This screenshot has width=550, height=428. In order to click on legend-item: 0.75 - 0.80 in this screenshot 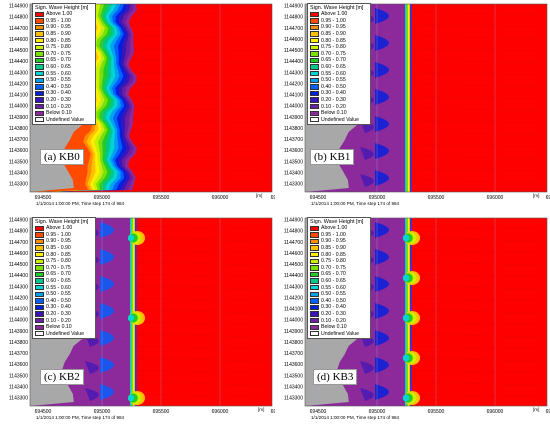, I will do `click(64, 47)`.